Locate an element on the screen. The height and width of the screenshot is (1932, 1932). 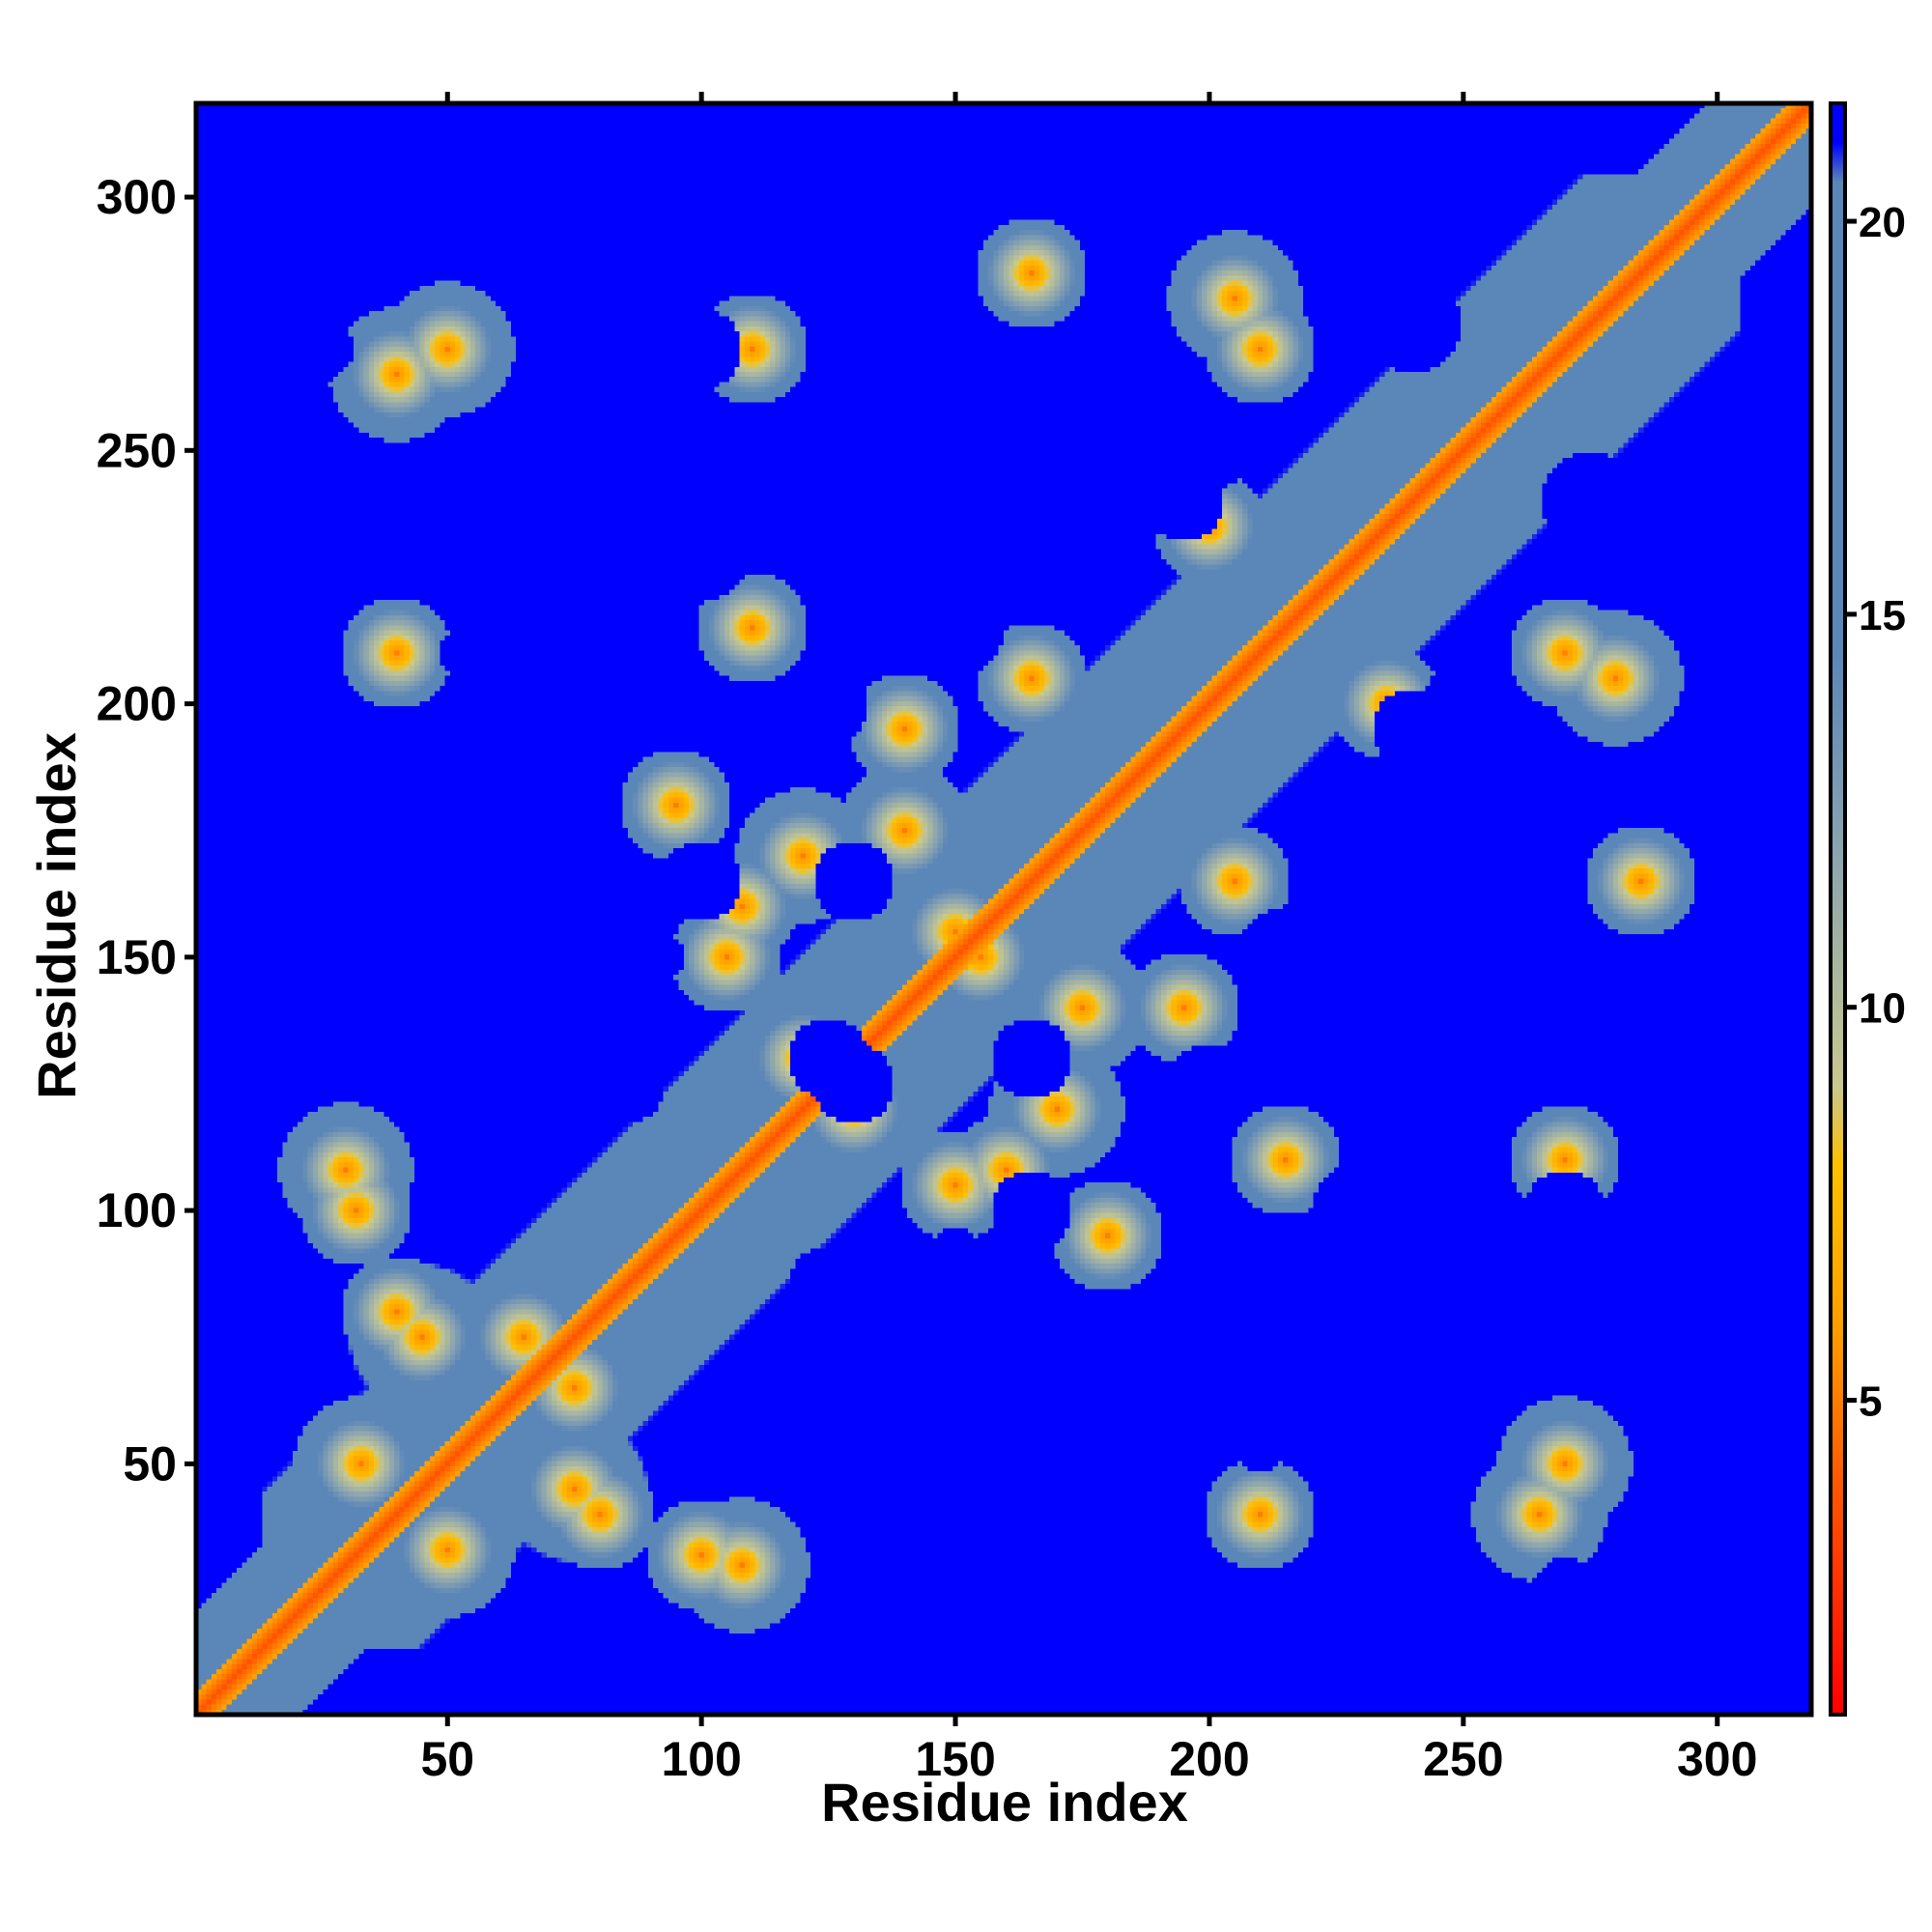
x-tick-label: 200 is located at coordinates (1209, 1759).